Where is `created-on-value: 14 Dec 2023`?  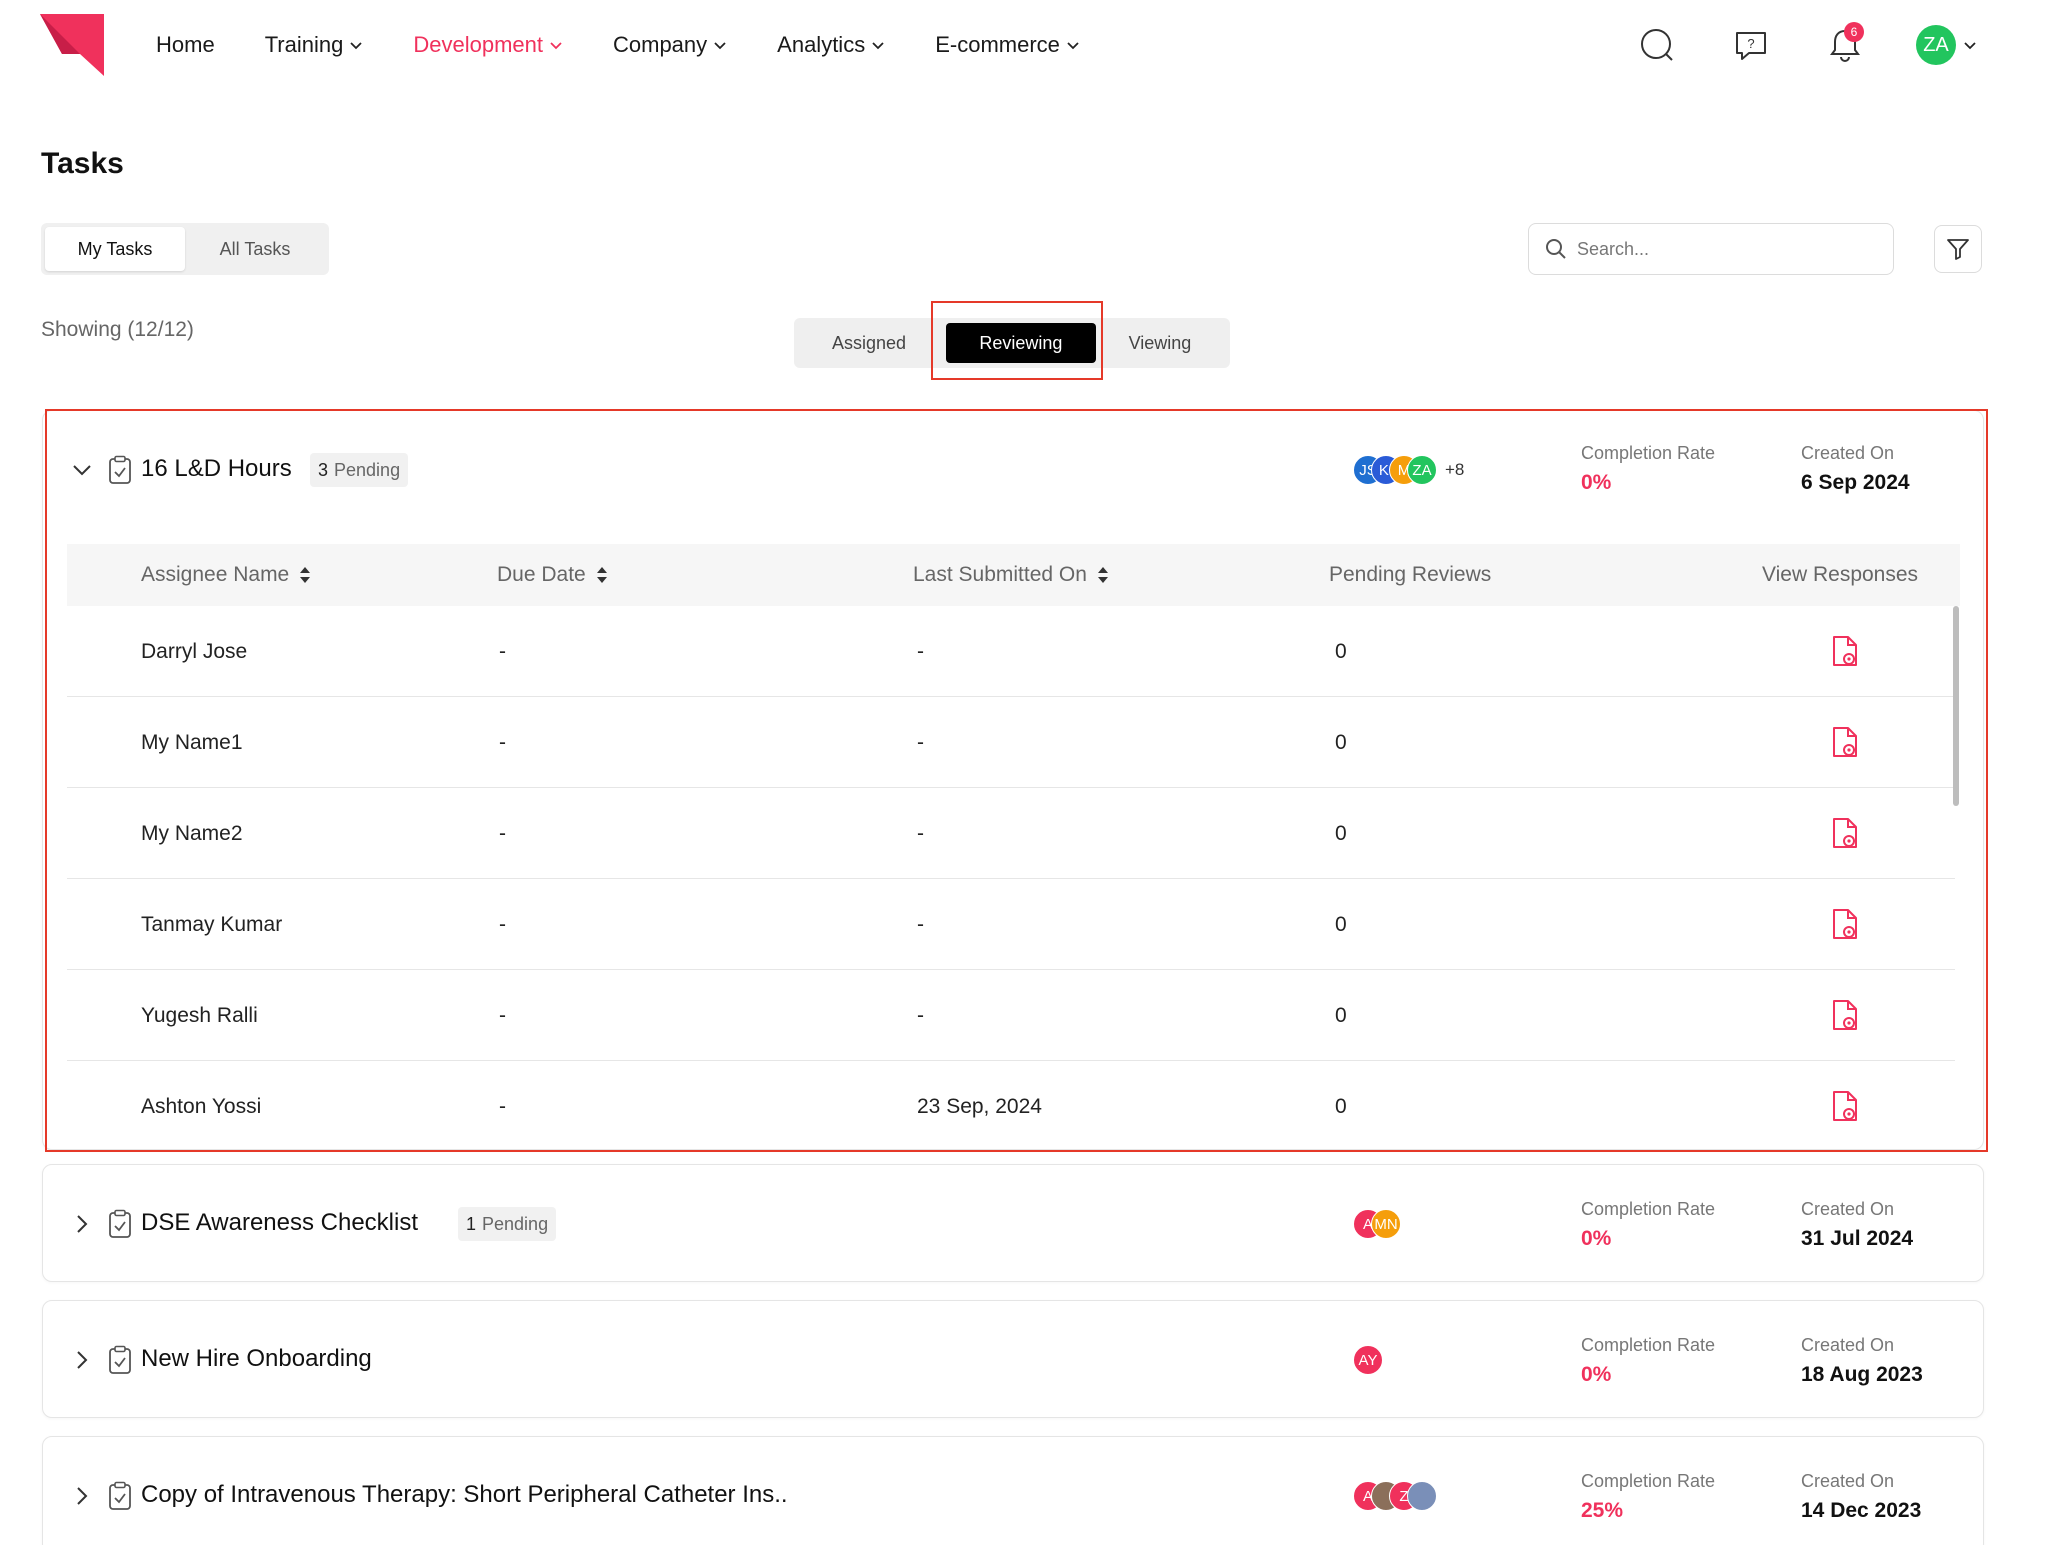
created-on-value: 14 Dec 2023 is located at coordinates (1861, 1510).